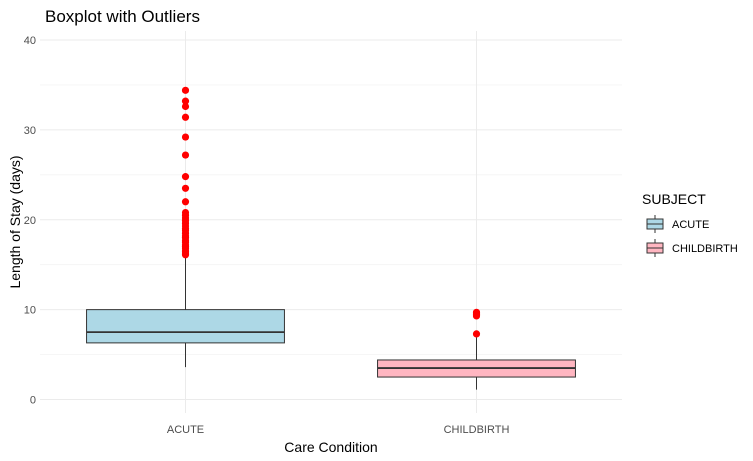  What do you see at coordinates (338, 430) in the screenshot?
I see `x-tick-labels: ACUTE CHILDBIRTH` at bounding box center [338, 430].